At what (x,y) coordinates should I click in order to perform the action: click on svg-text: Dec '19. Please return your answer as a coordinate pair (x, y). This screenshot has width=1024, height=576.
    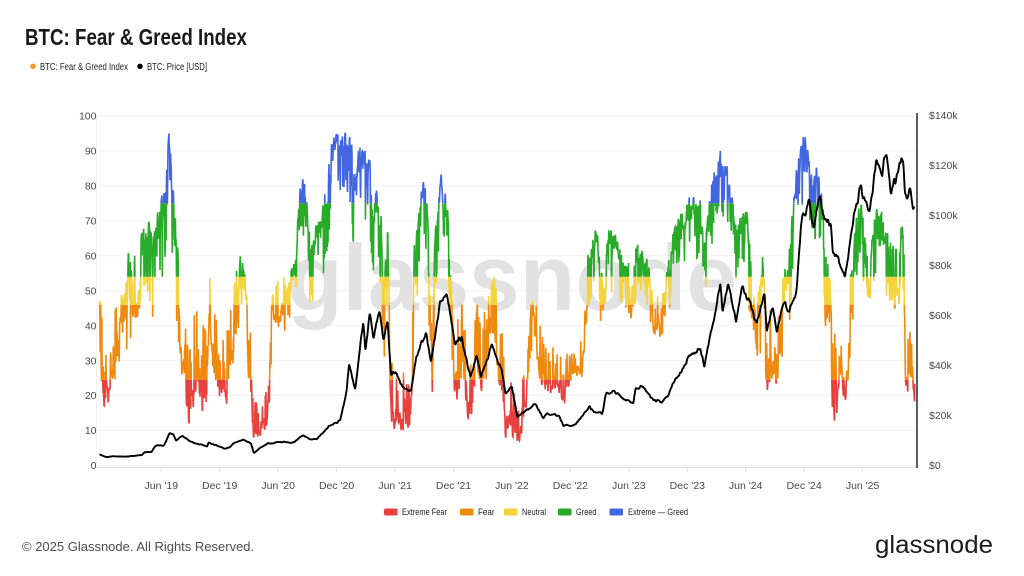
    Looking at the image, I should click on (219, 486).